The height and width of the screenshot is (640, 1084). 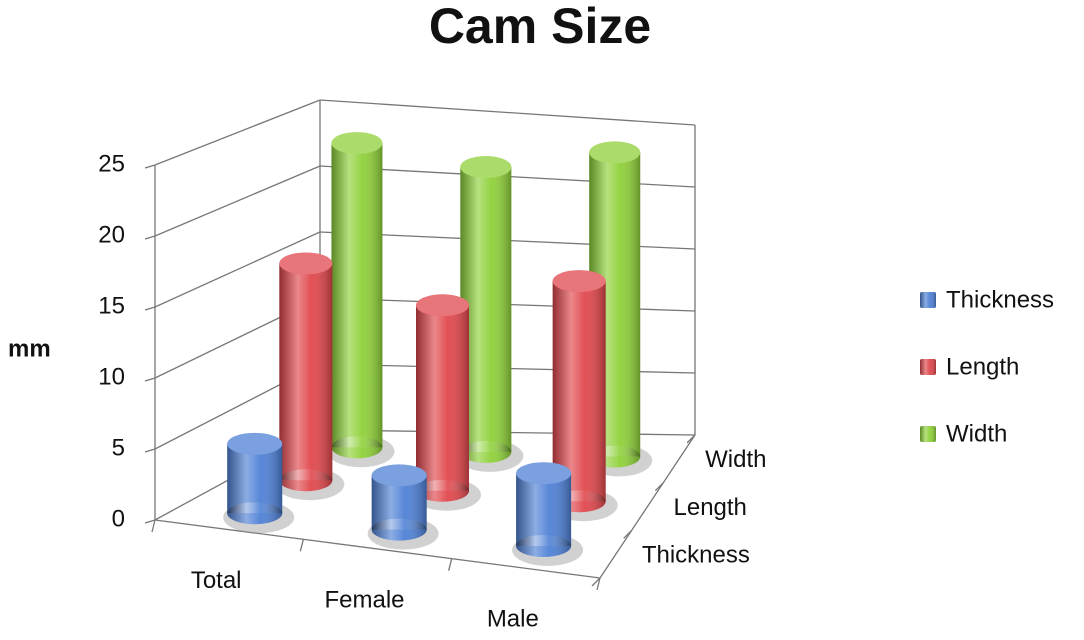 What do you see at coordinates (111, 163) in the screenshot?
I see `y-tick-label: 25` at bounding box center [111, 163].